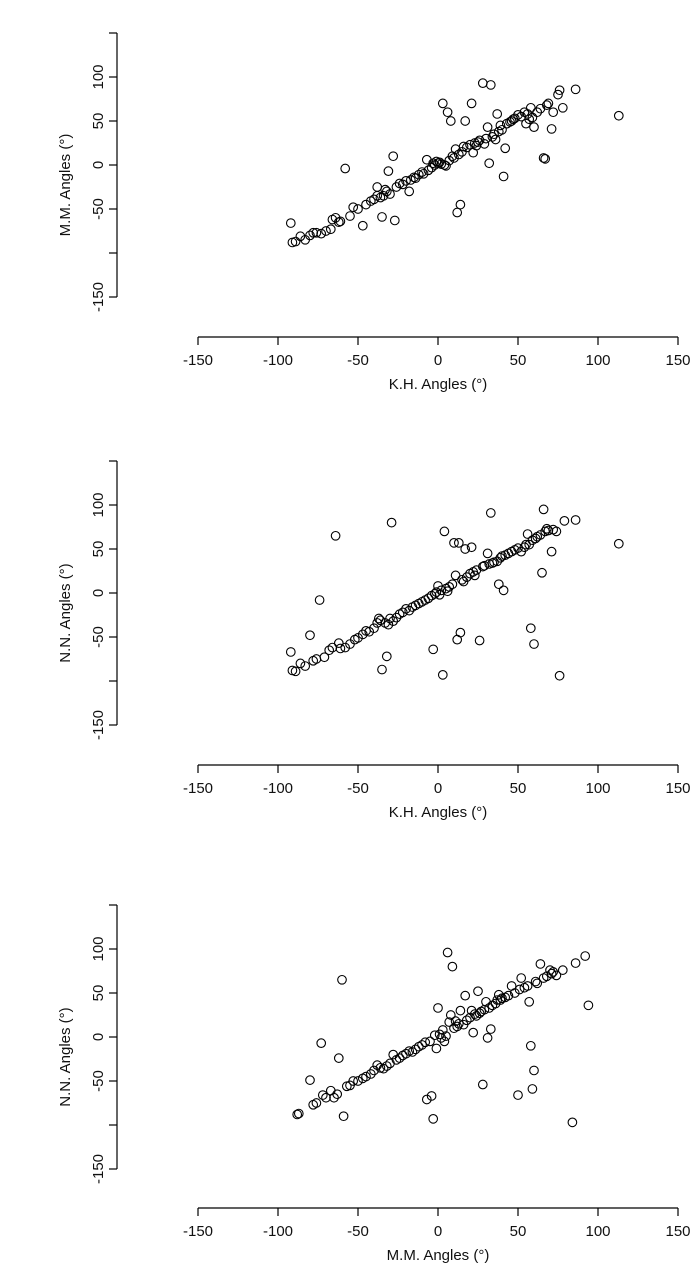  Describe the element at coordinates (358, 1231) in the screenshot. I see `x-tick-label: -50` at that location.